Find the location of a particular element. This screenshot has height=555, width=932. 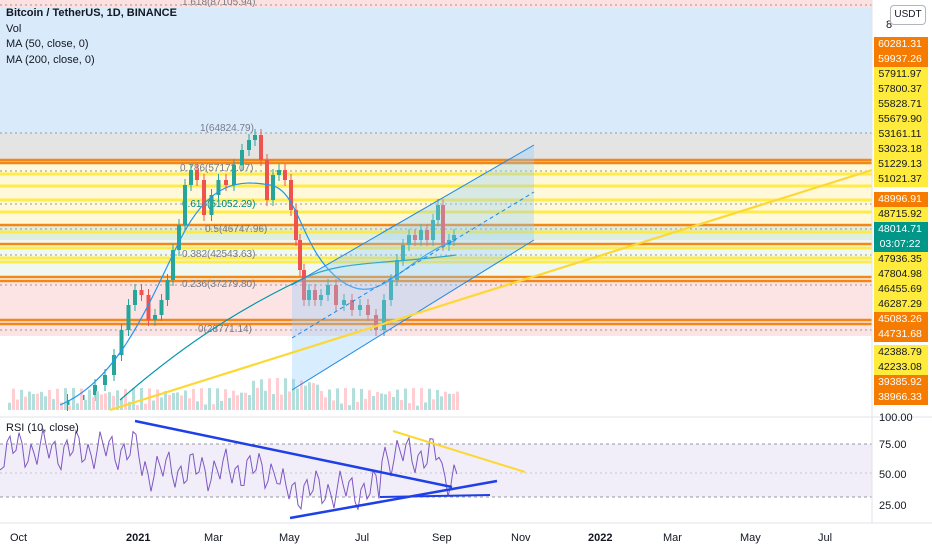

channel-upper-line is located at coordinates (413, 215).